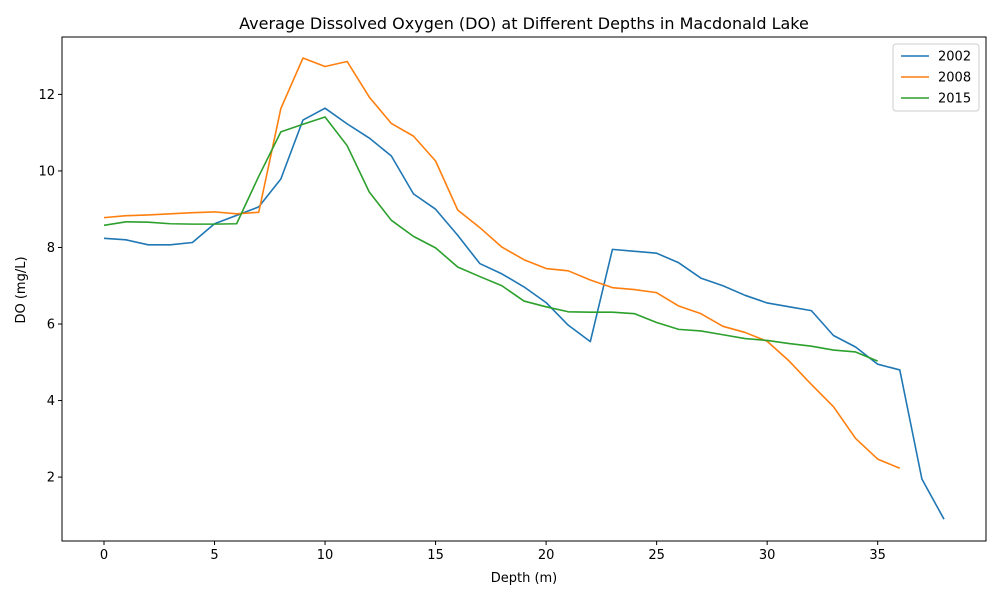  I want to click on legend-label-2015: 2015, so click(954, 99).